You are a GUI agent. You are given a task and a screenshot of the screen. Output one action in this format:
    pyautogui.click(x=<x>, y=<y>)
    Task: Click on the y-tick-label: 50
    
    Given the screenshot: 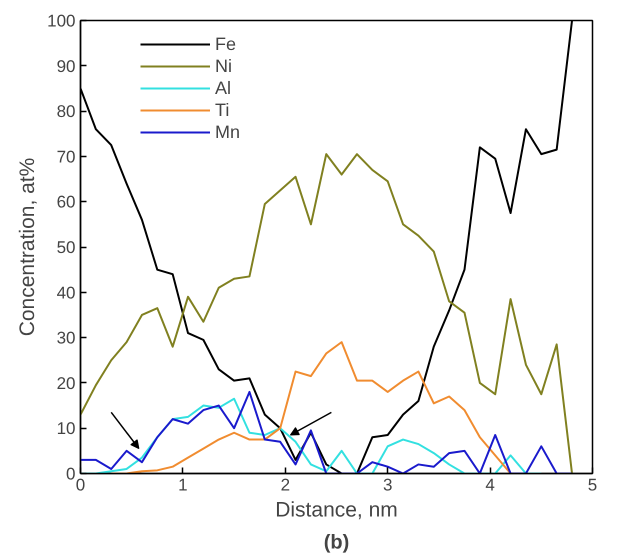 What is the action you would take?
    pyautogui.click(x=66, y=247)
    